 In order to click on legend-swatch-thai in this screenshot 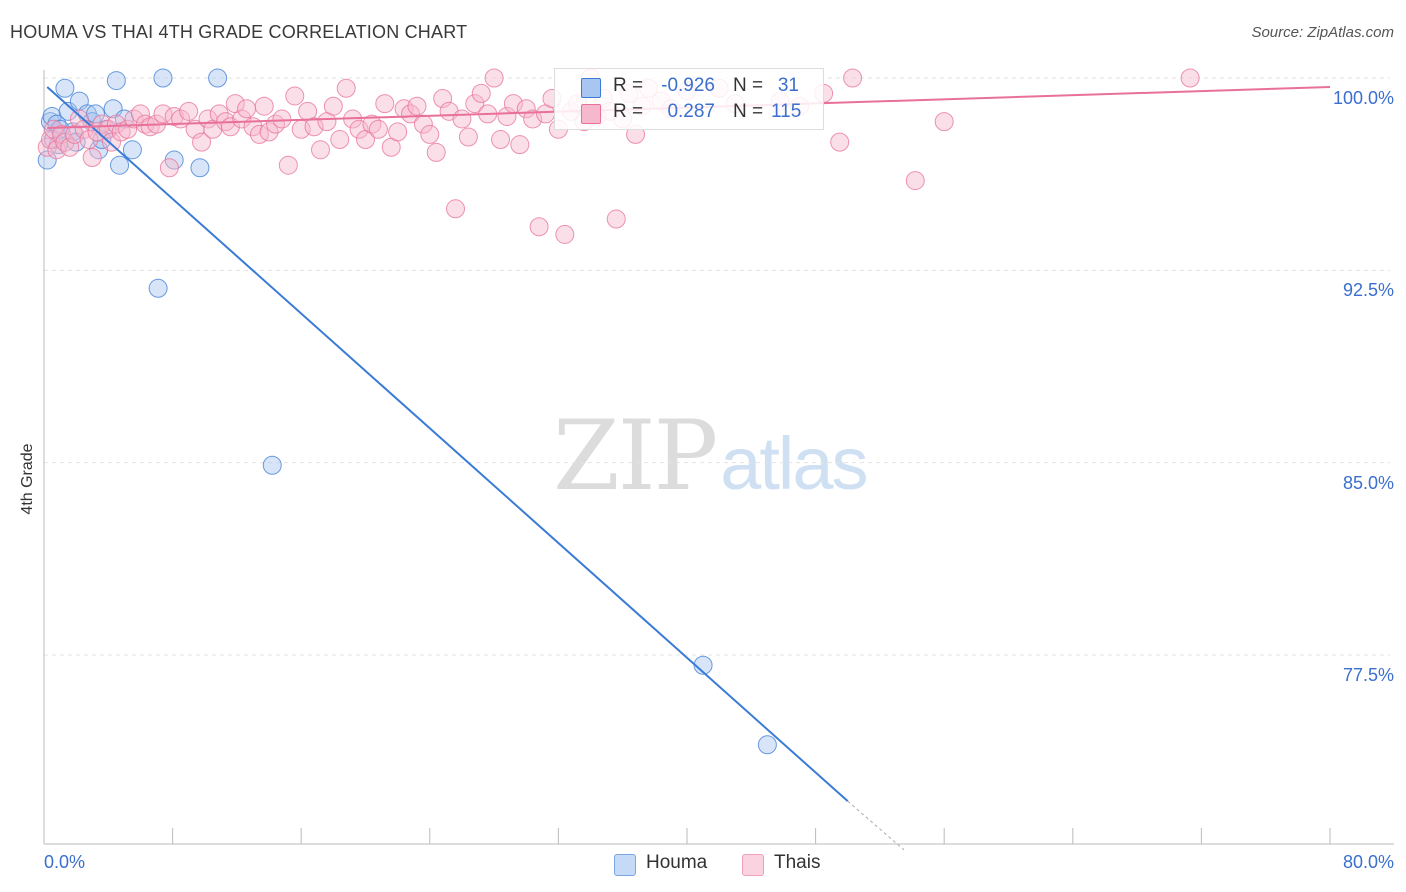, I will do `click(753, 865)`.